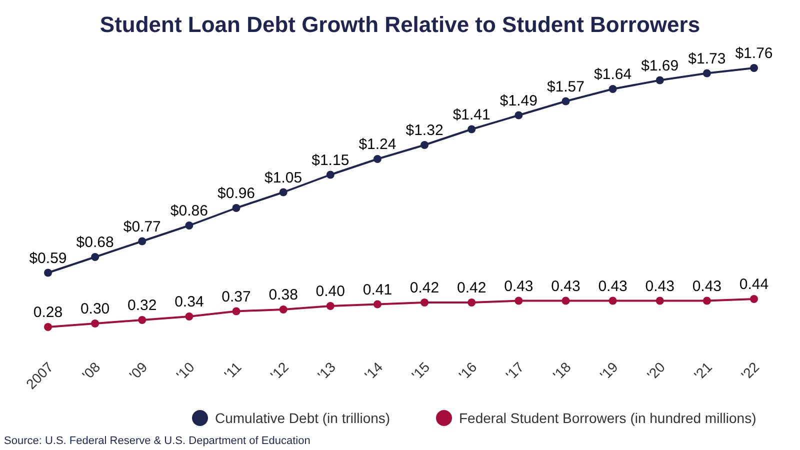 Image resolution: width=800 pixels, height=450 pixels. I want to click on data-label: $0.59, so click(48, 258).